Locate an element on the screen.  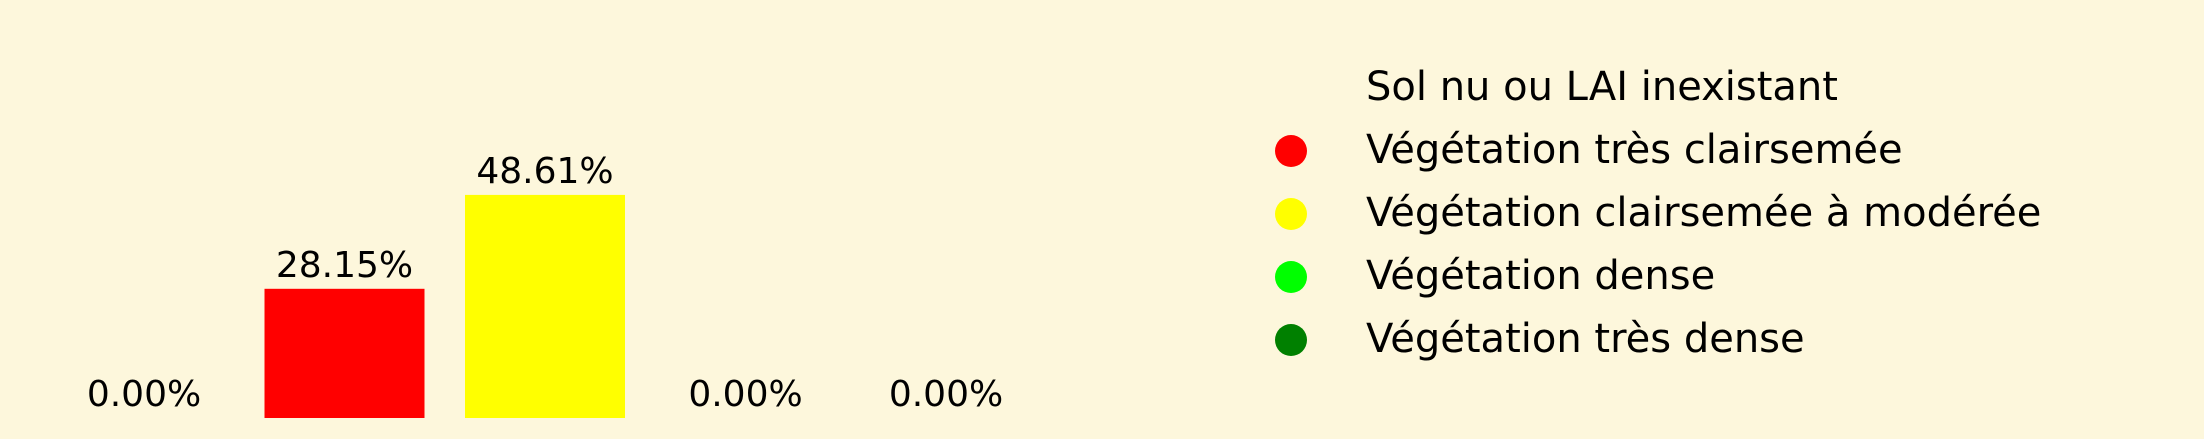
legend-label-3: Végétation clairsemée à modérée is located at coordinates (1703, 213).